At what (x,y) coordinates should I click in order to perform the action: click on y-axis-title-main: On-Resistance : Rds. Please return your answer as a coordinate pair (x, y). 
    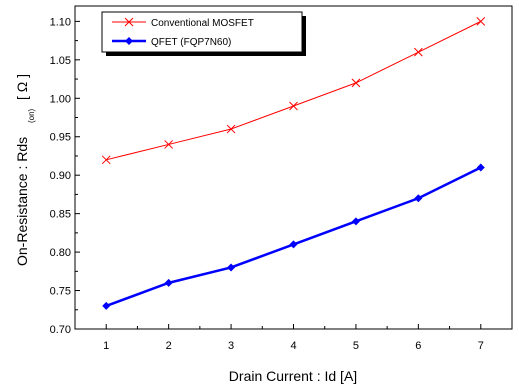
    Looking at the image, I should click on (22, 201).